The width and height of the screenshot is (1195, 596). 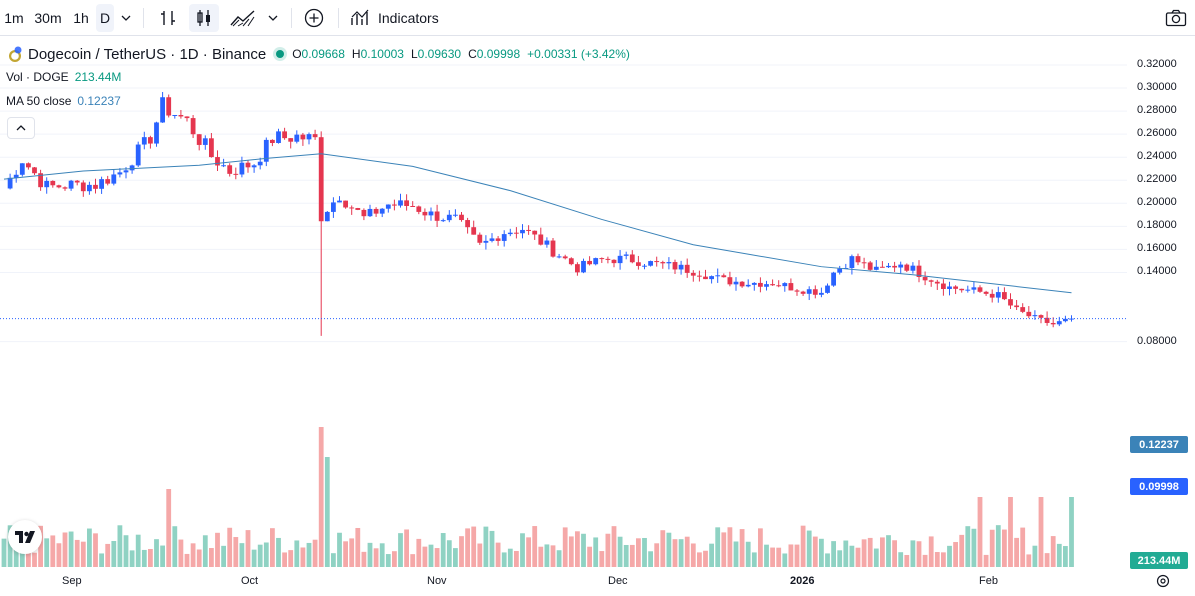 I want to click on bar-chart-icon, so click(x=168, y=18).